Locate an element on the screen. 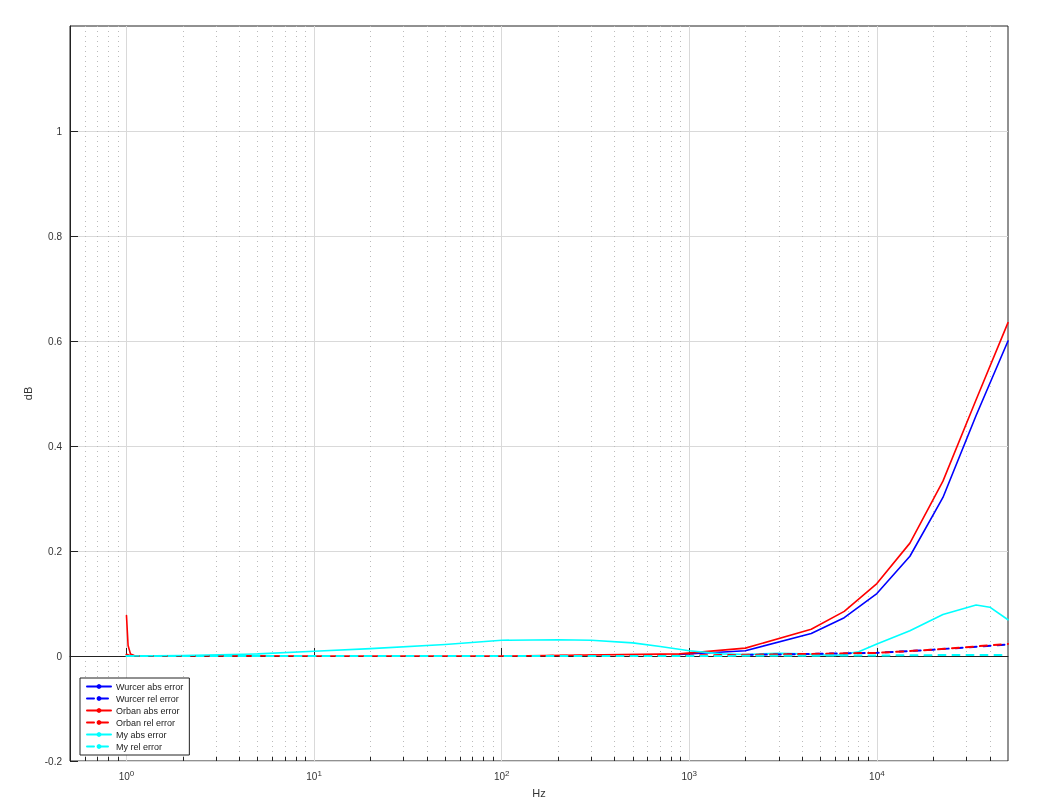 This screenshot has width=1039, height=811. legend-label: Wurcer abs error is located at coordinates (150, 686).